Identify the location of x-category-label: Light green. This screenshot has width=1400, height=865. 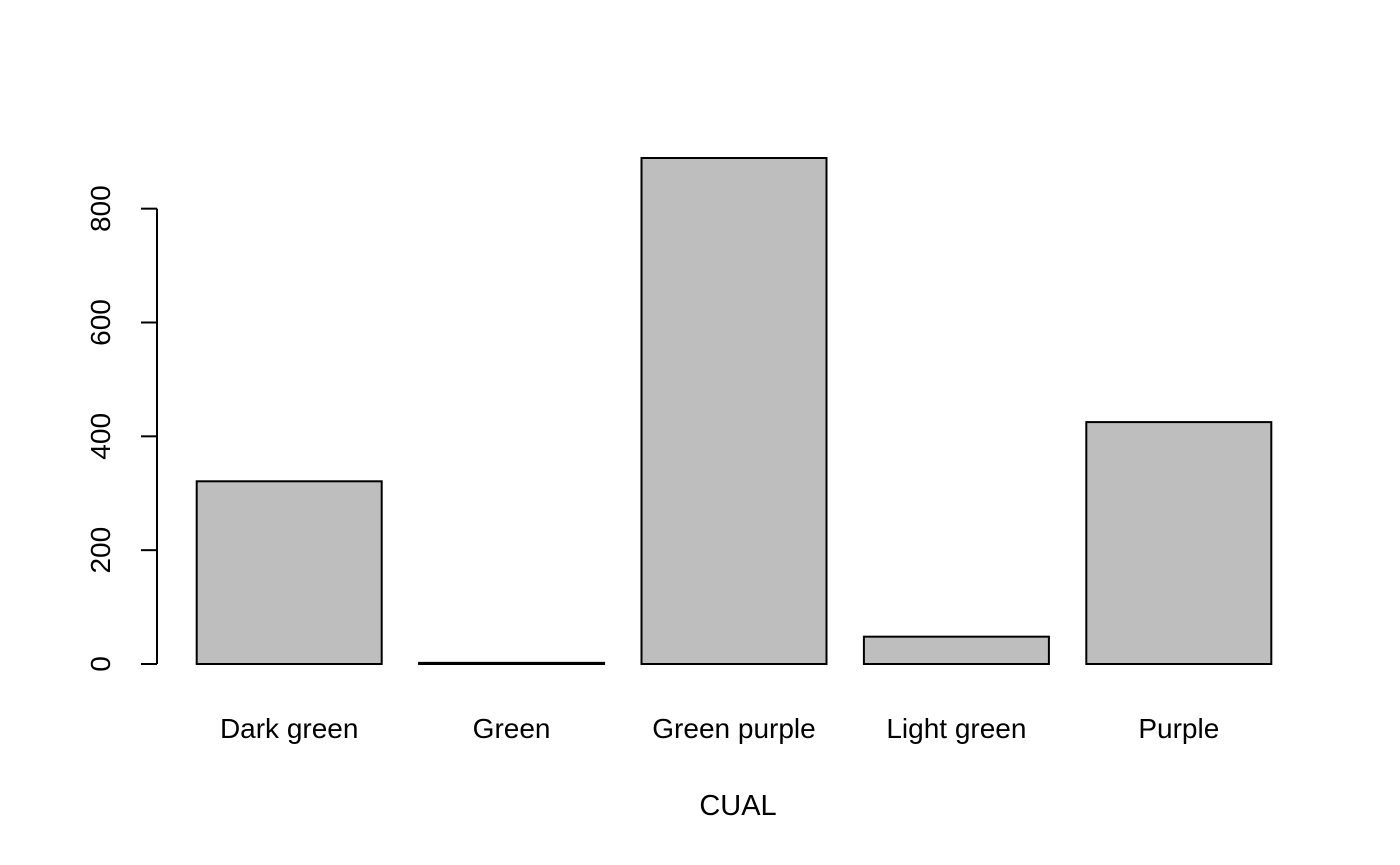
(956, 728).